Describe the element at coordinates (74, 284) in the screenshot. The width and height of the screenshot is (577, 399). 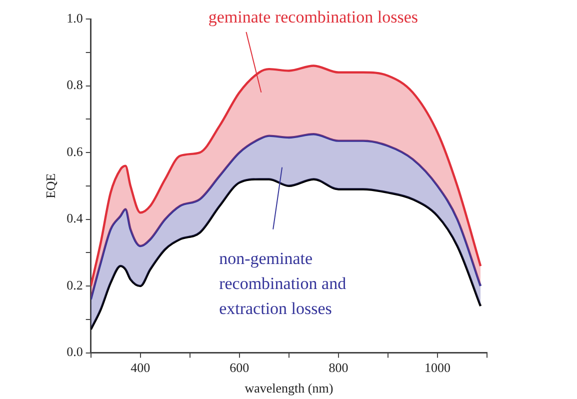
I see `y-tick-label: 0.2` at that location.